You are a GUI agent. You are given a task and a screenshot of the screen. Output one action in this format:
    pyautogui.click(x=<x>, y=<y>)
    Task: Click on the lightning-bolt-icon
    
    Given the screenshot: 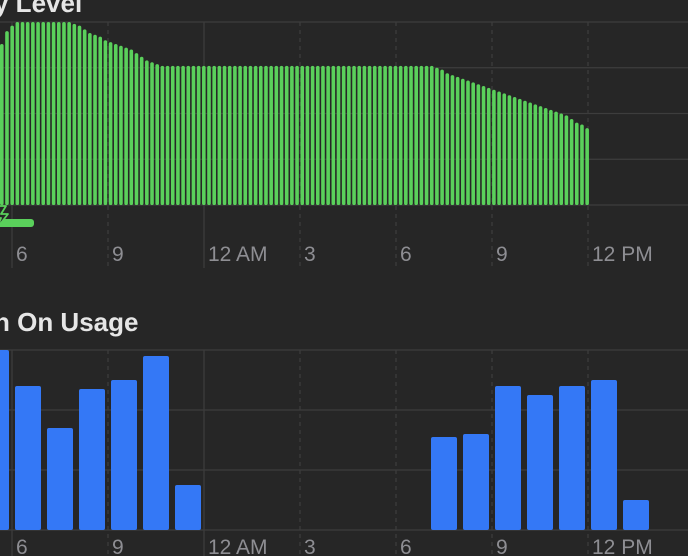 What is the action you would take?
    pyautogui.click(x=4, y=215)
    